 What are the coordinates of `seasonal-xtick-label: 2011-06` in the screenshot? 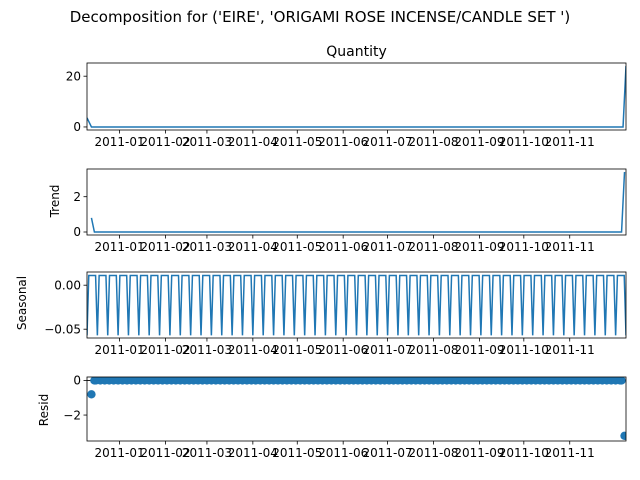 It's located at (343, 350).